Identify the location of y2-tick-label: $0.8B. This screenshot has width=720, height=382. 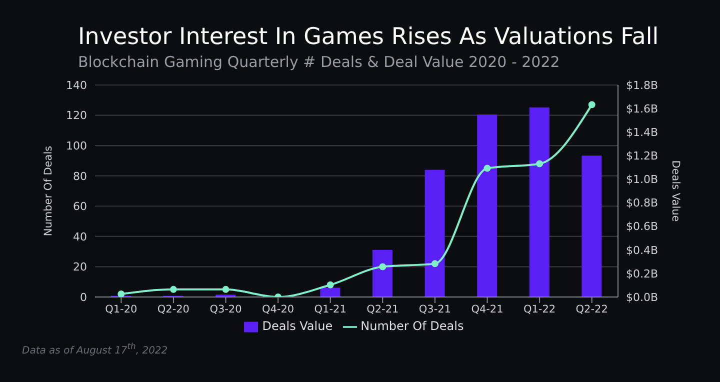
(642, 203).